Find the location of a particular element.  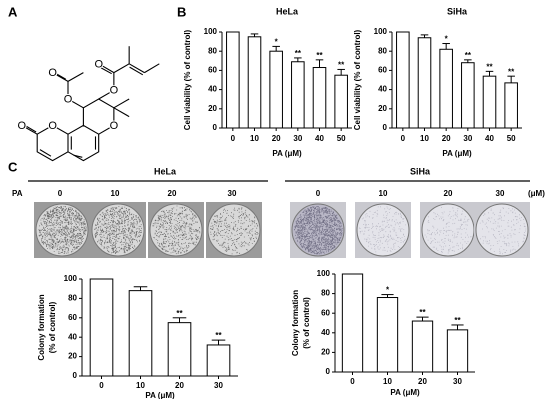

colony-header: HeLa SiHa PA (μM) is located at coordinates (278, 182).